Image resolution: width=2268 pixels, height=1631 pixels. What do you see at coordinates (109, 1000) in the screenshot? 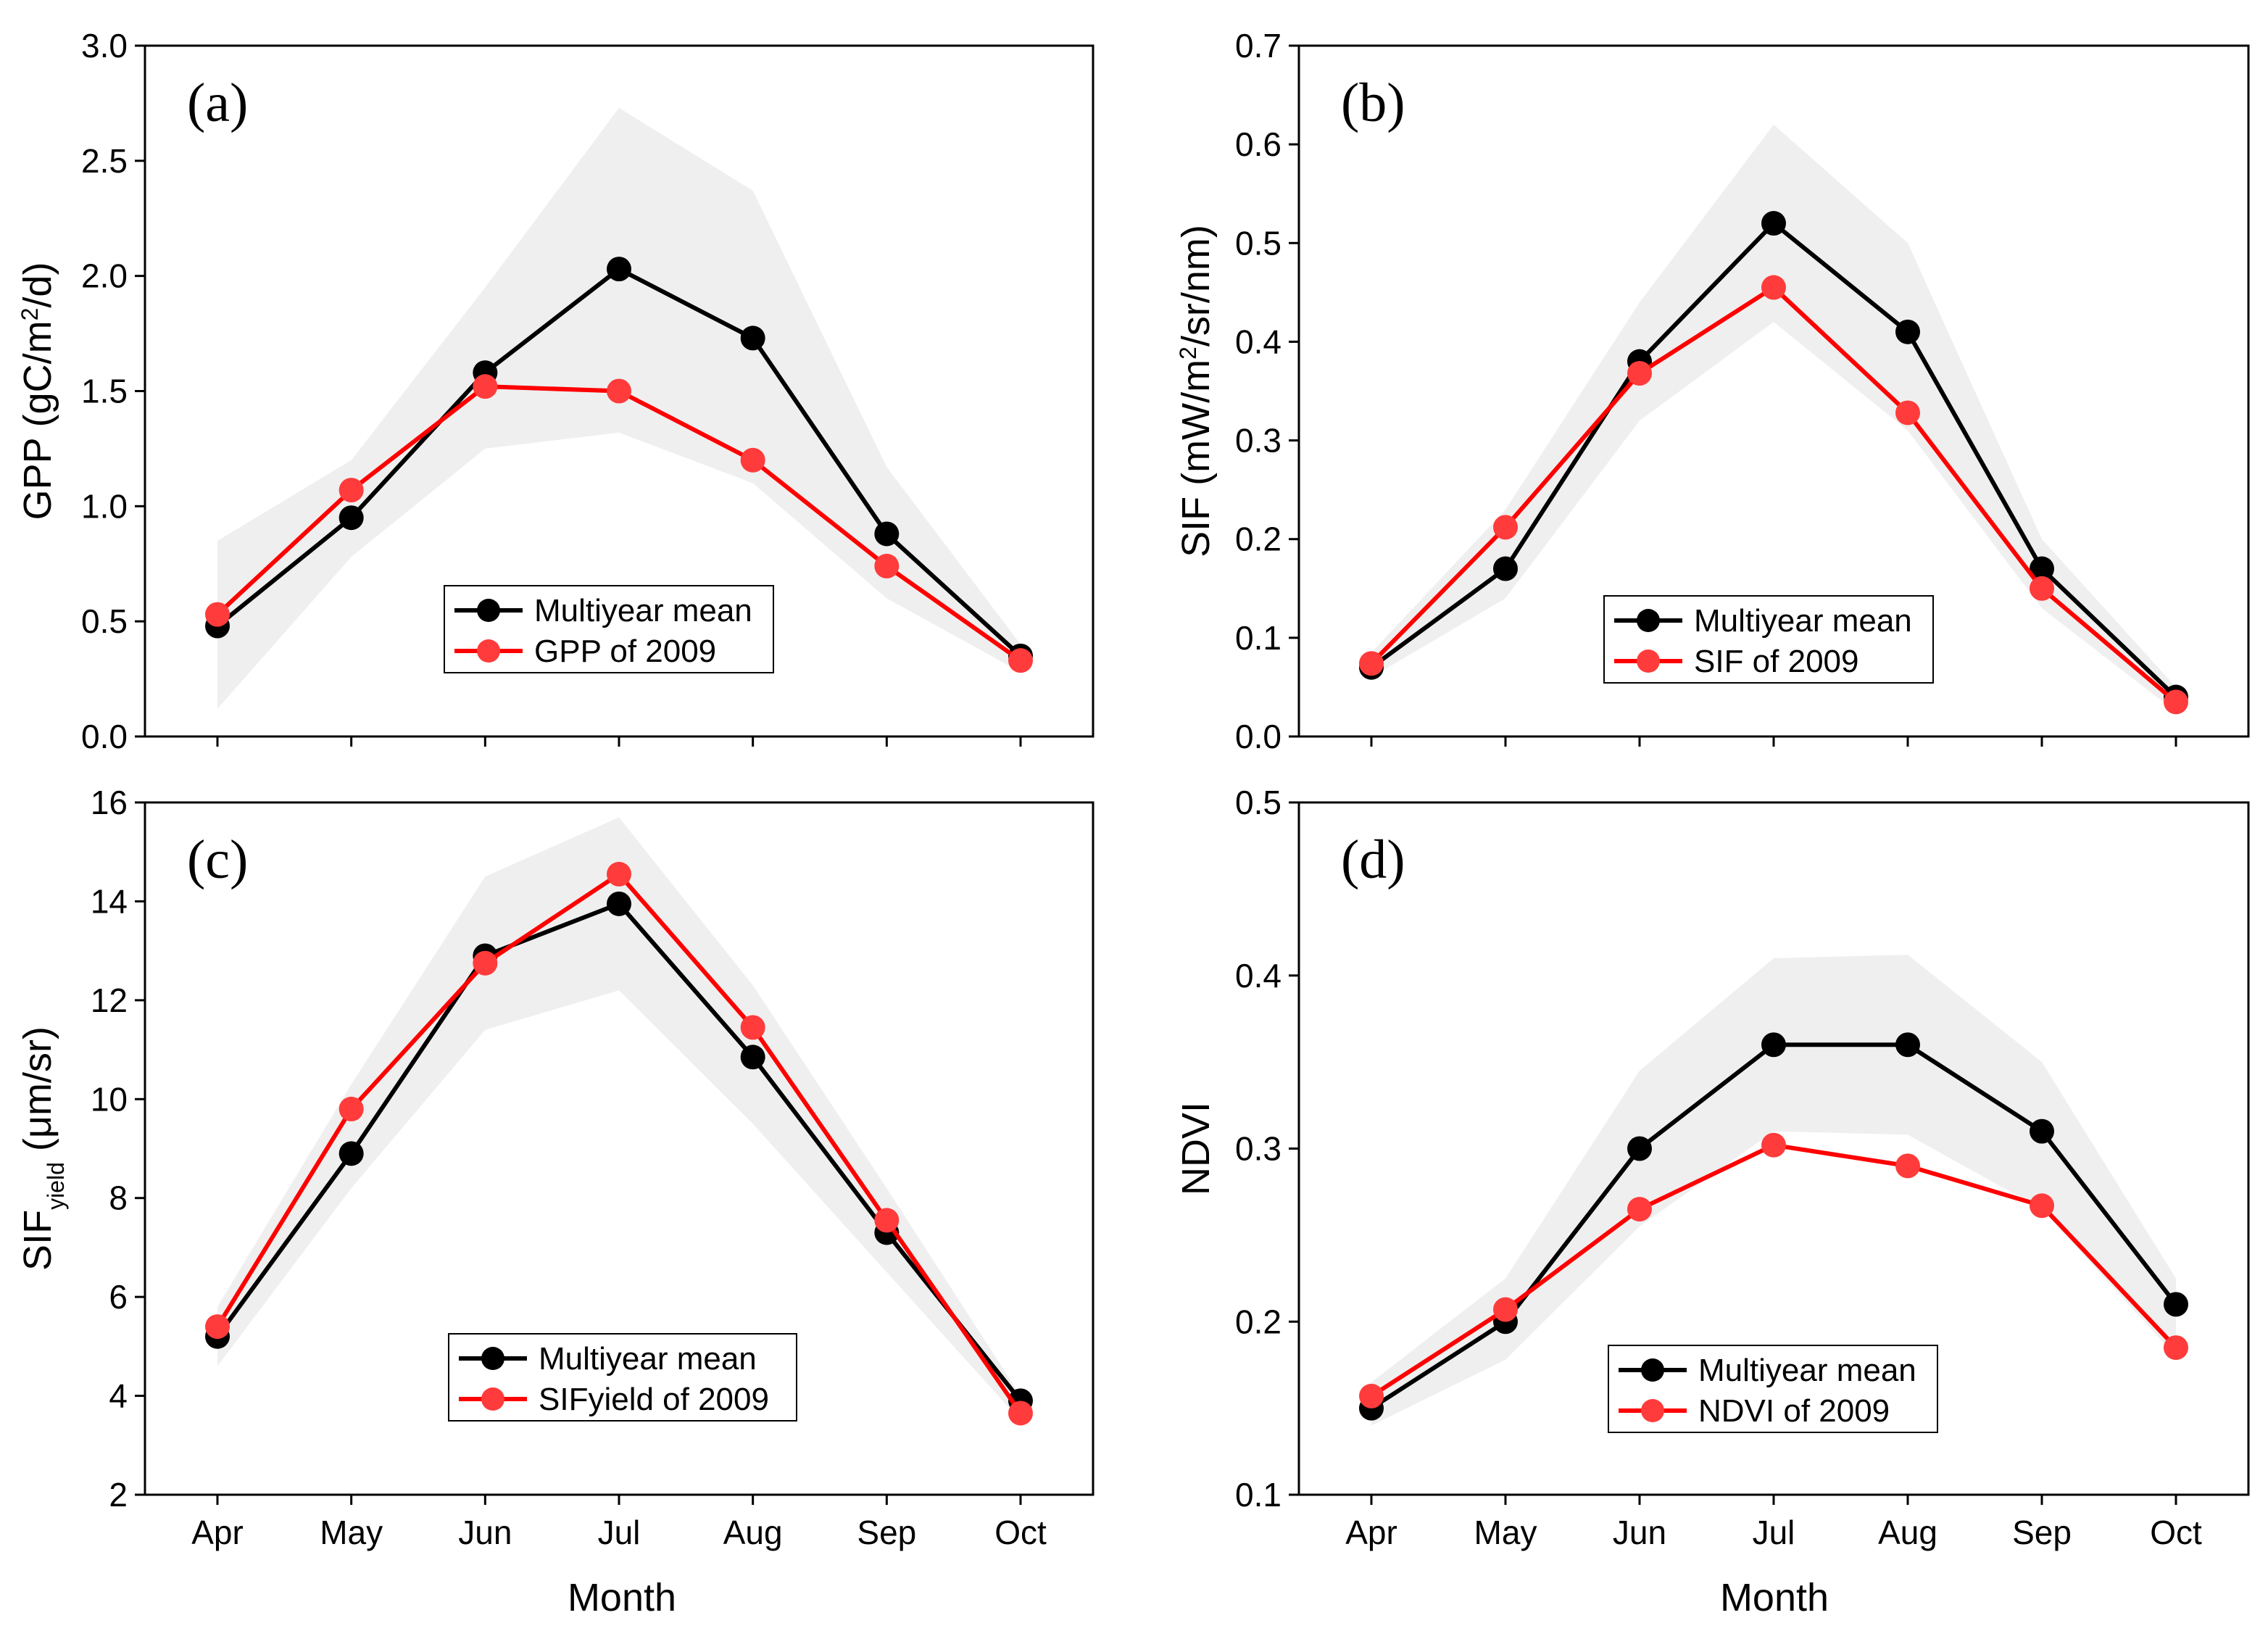
I see `y-tick-label: 12` at bounding box center [109, 1000].